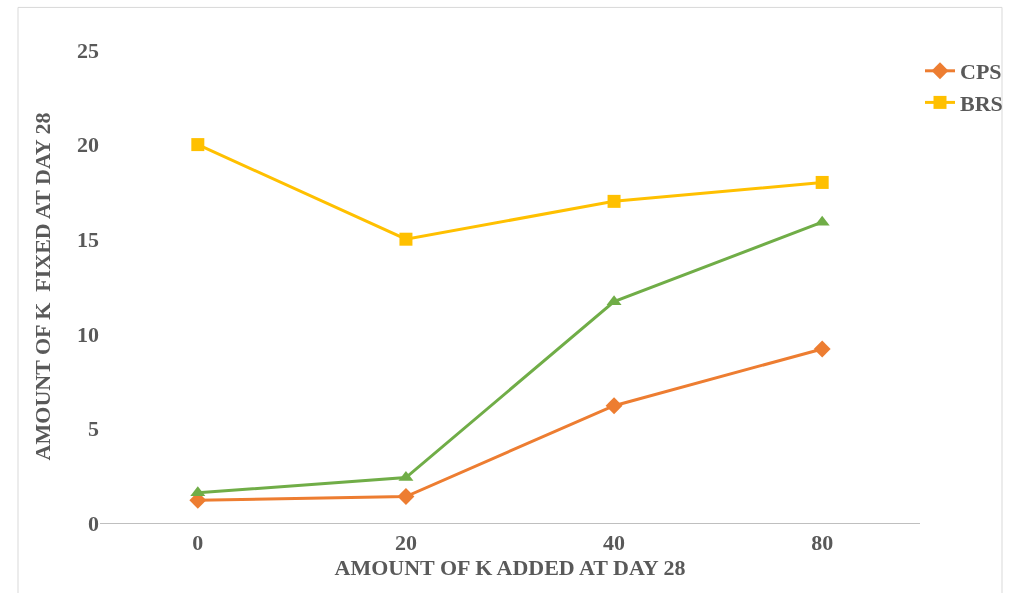 This screenshot has width=1020, height=593. Describe the element at coordinates (405, 543) in the screenshot. I see `x-tick-label: 20` at that location.